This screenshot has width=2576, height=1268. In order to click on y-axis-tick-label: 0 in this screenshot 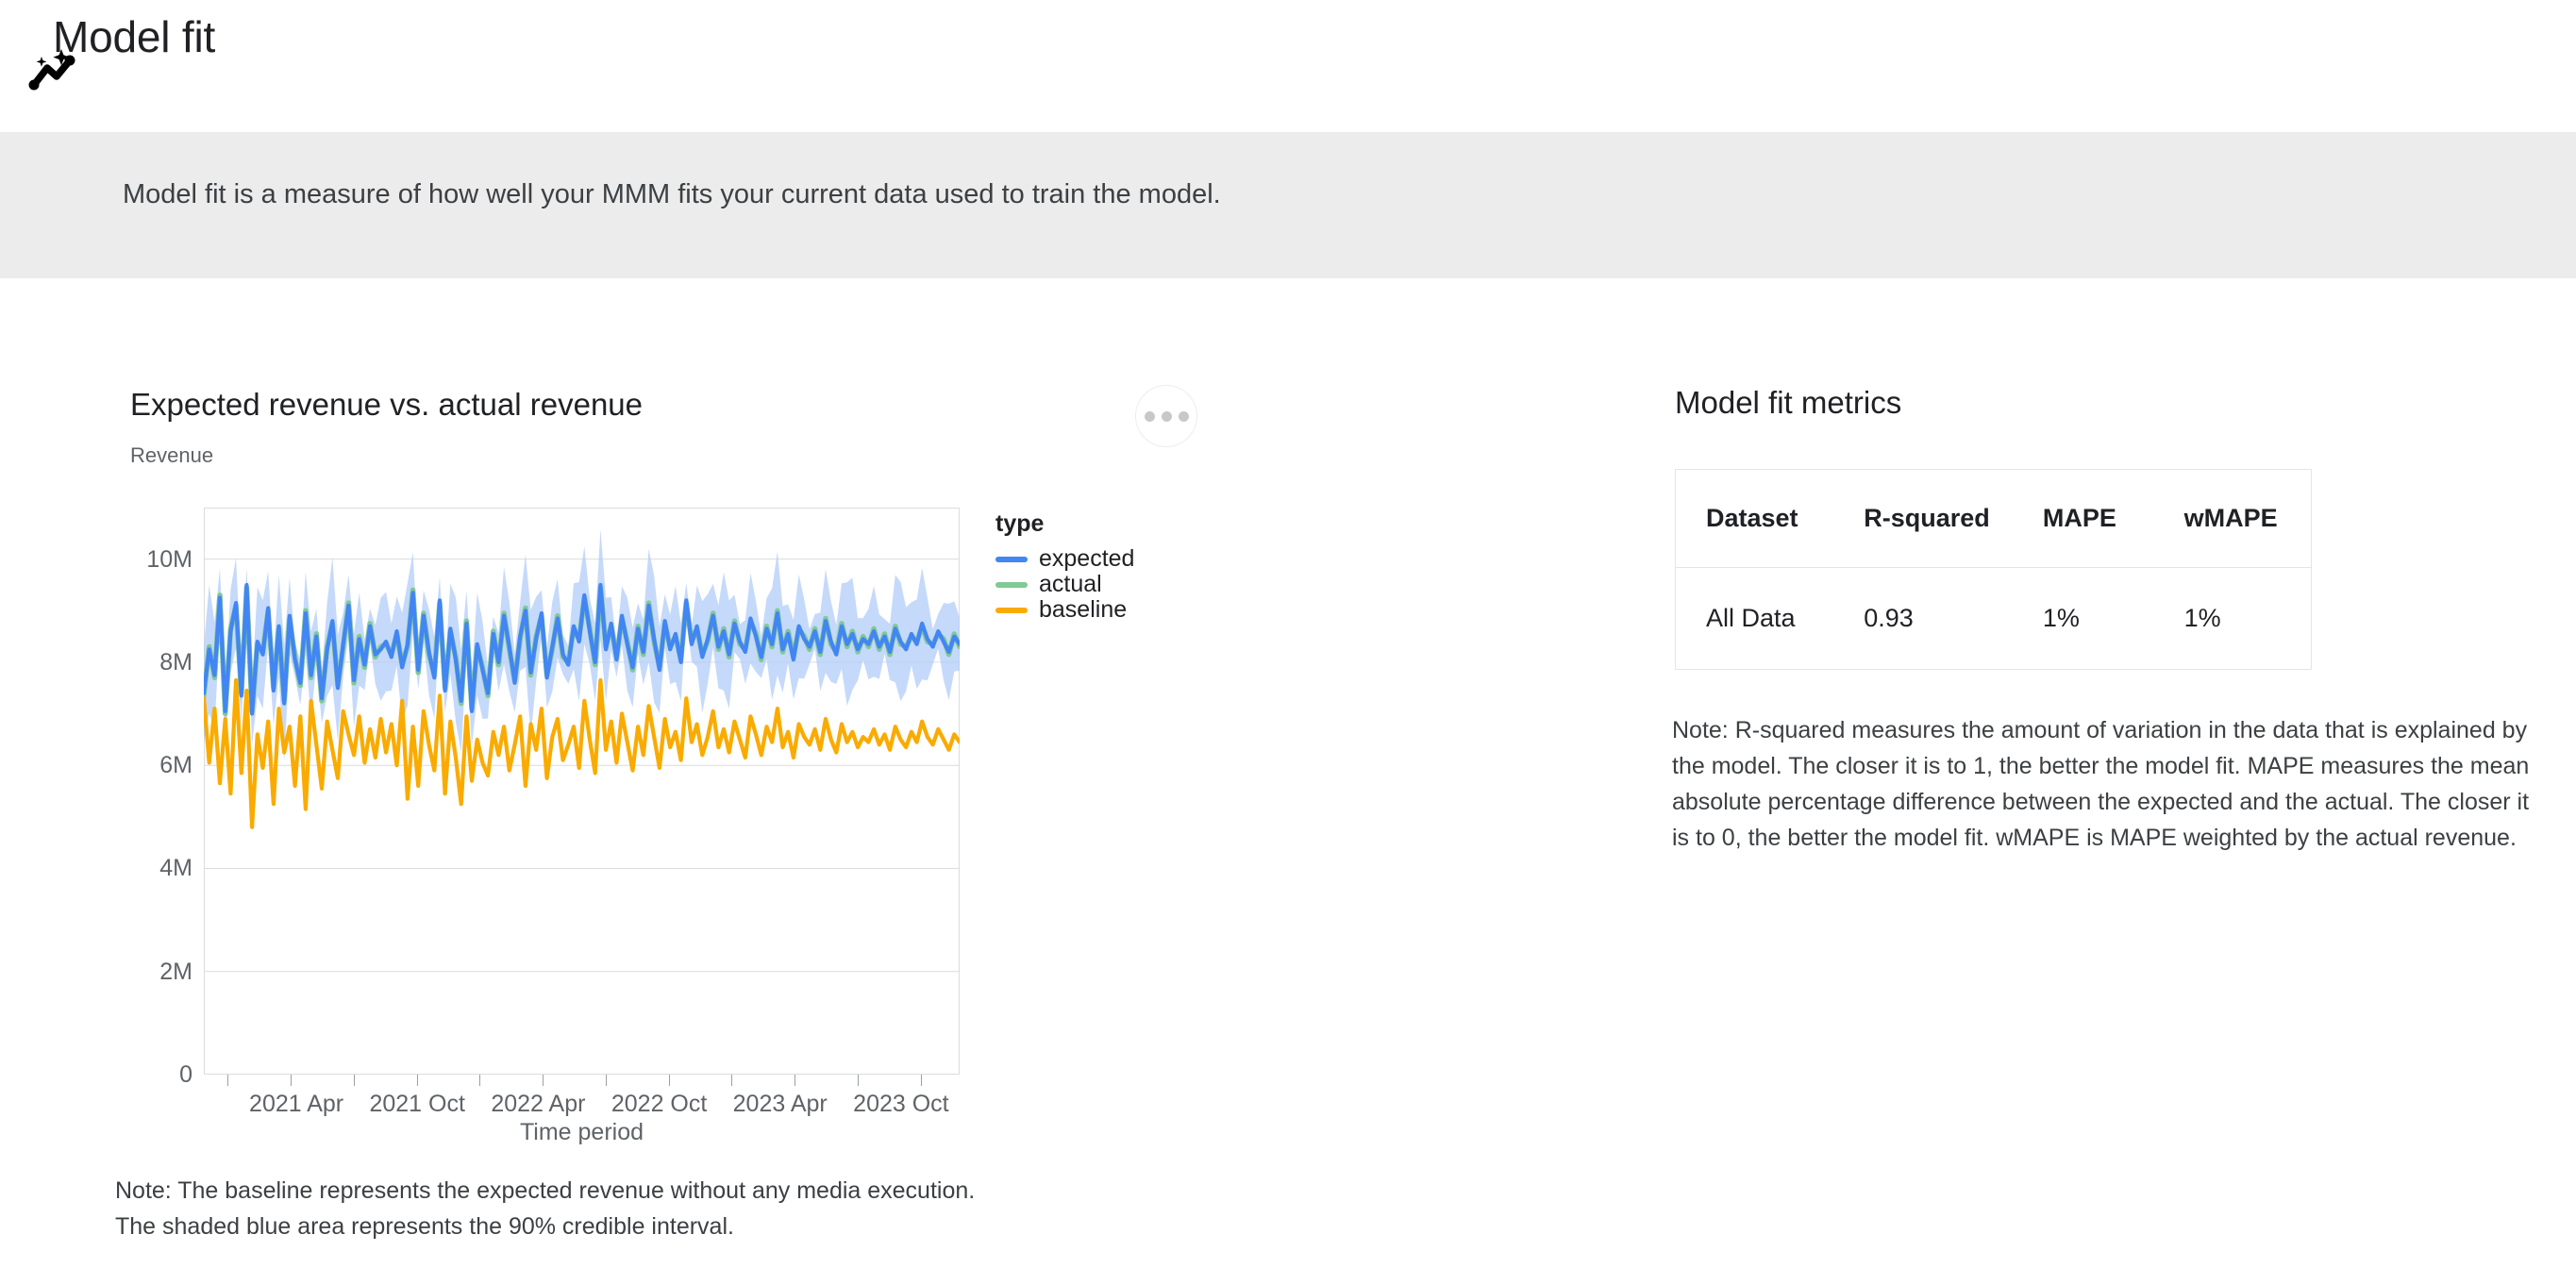, I will do `click(185, 1074)`.